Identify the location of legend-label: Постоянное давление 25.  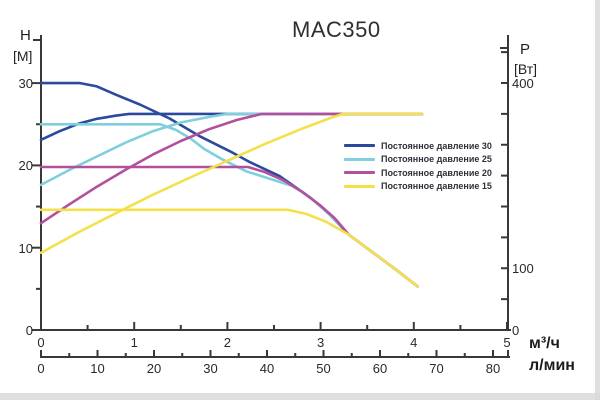
(436, 159).